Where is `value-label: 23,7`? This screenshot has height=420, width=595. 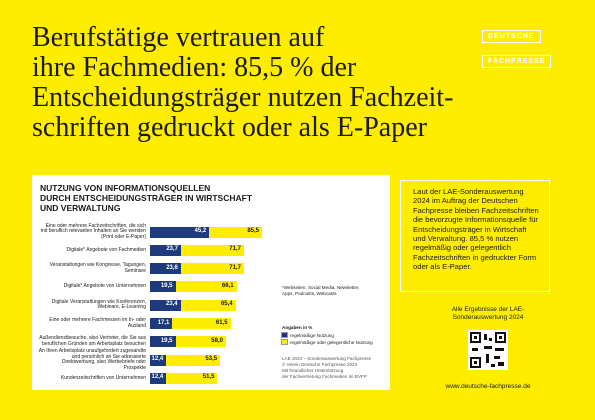 value-label: 23,7 is located at coordinates (172, 249).